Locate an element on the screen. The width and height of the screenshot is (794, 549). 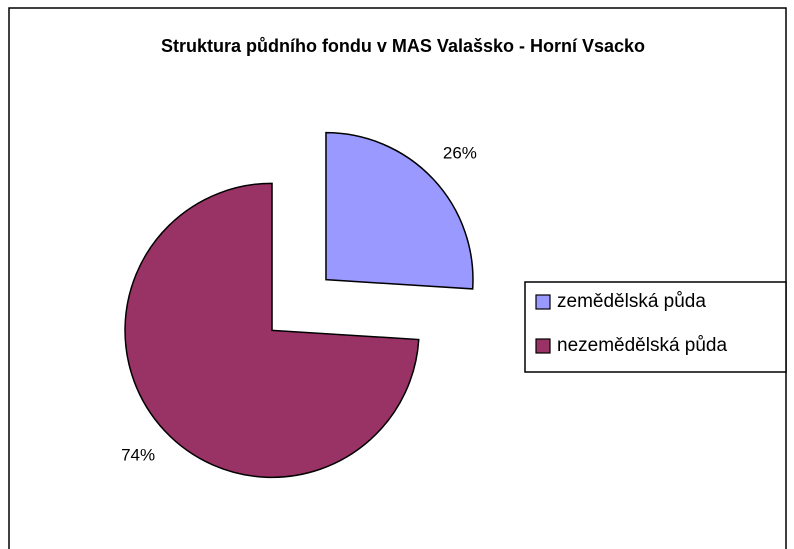
data-label: 26% is located at coordinates (460, 152).